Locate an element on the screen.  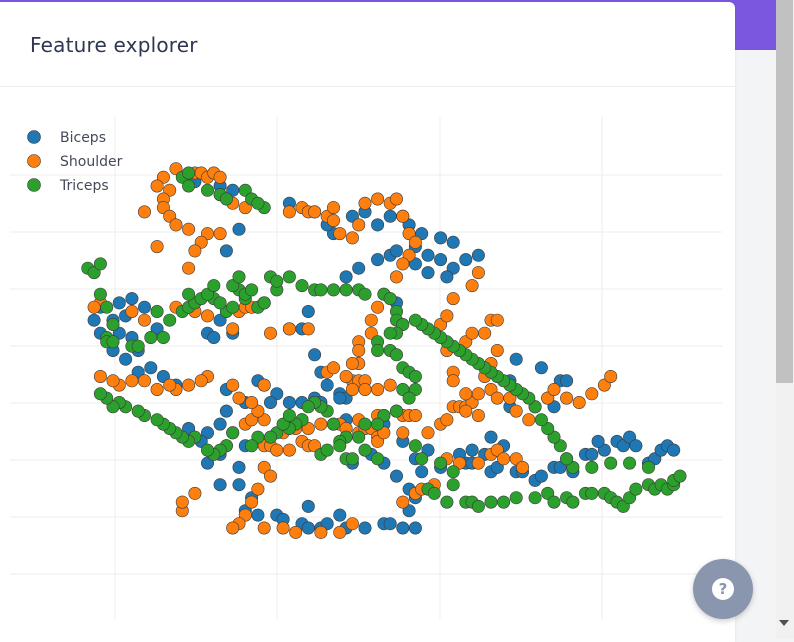
scrollbar-thumb is located at coordinates (784, 191).